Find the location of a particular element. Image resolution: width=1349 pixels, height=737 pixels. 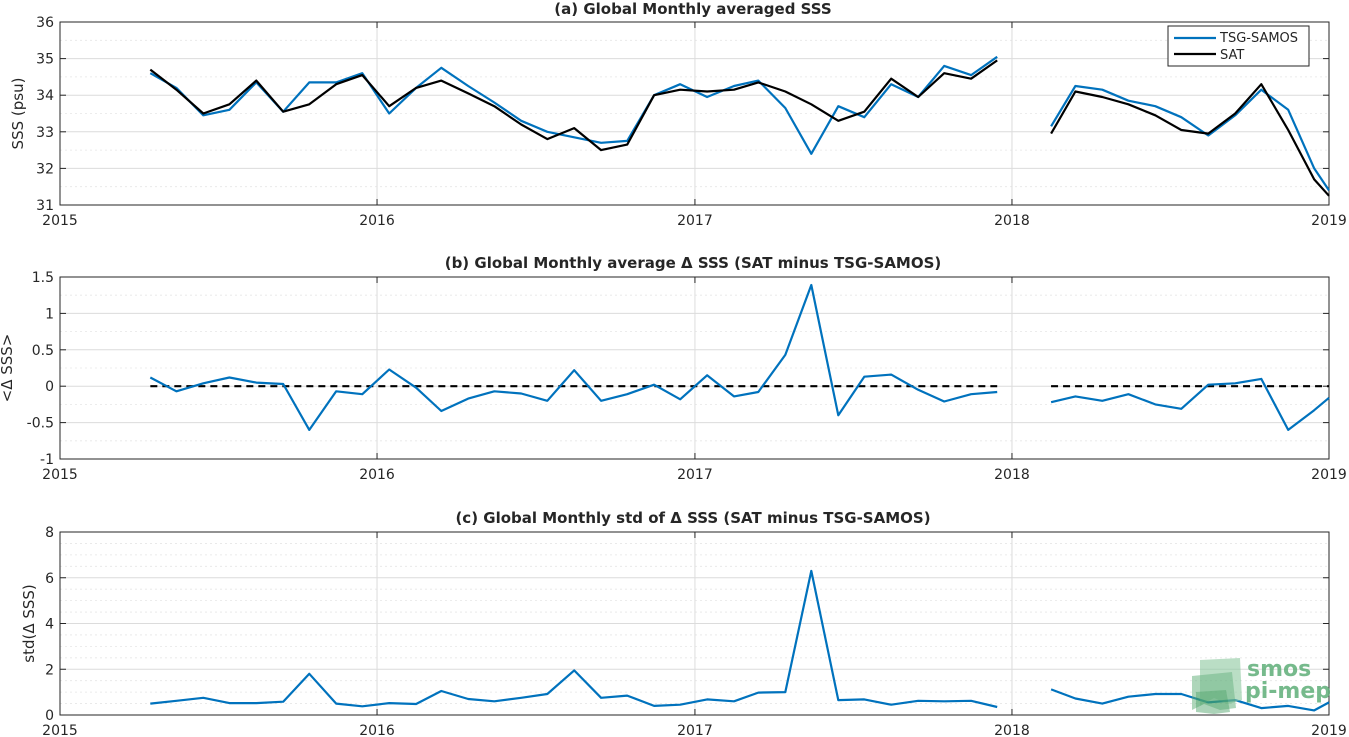

legend-label-sat: SAT is located at coordinates (1232, 55).